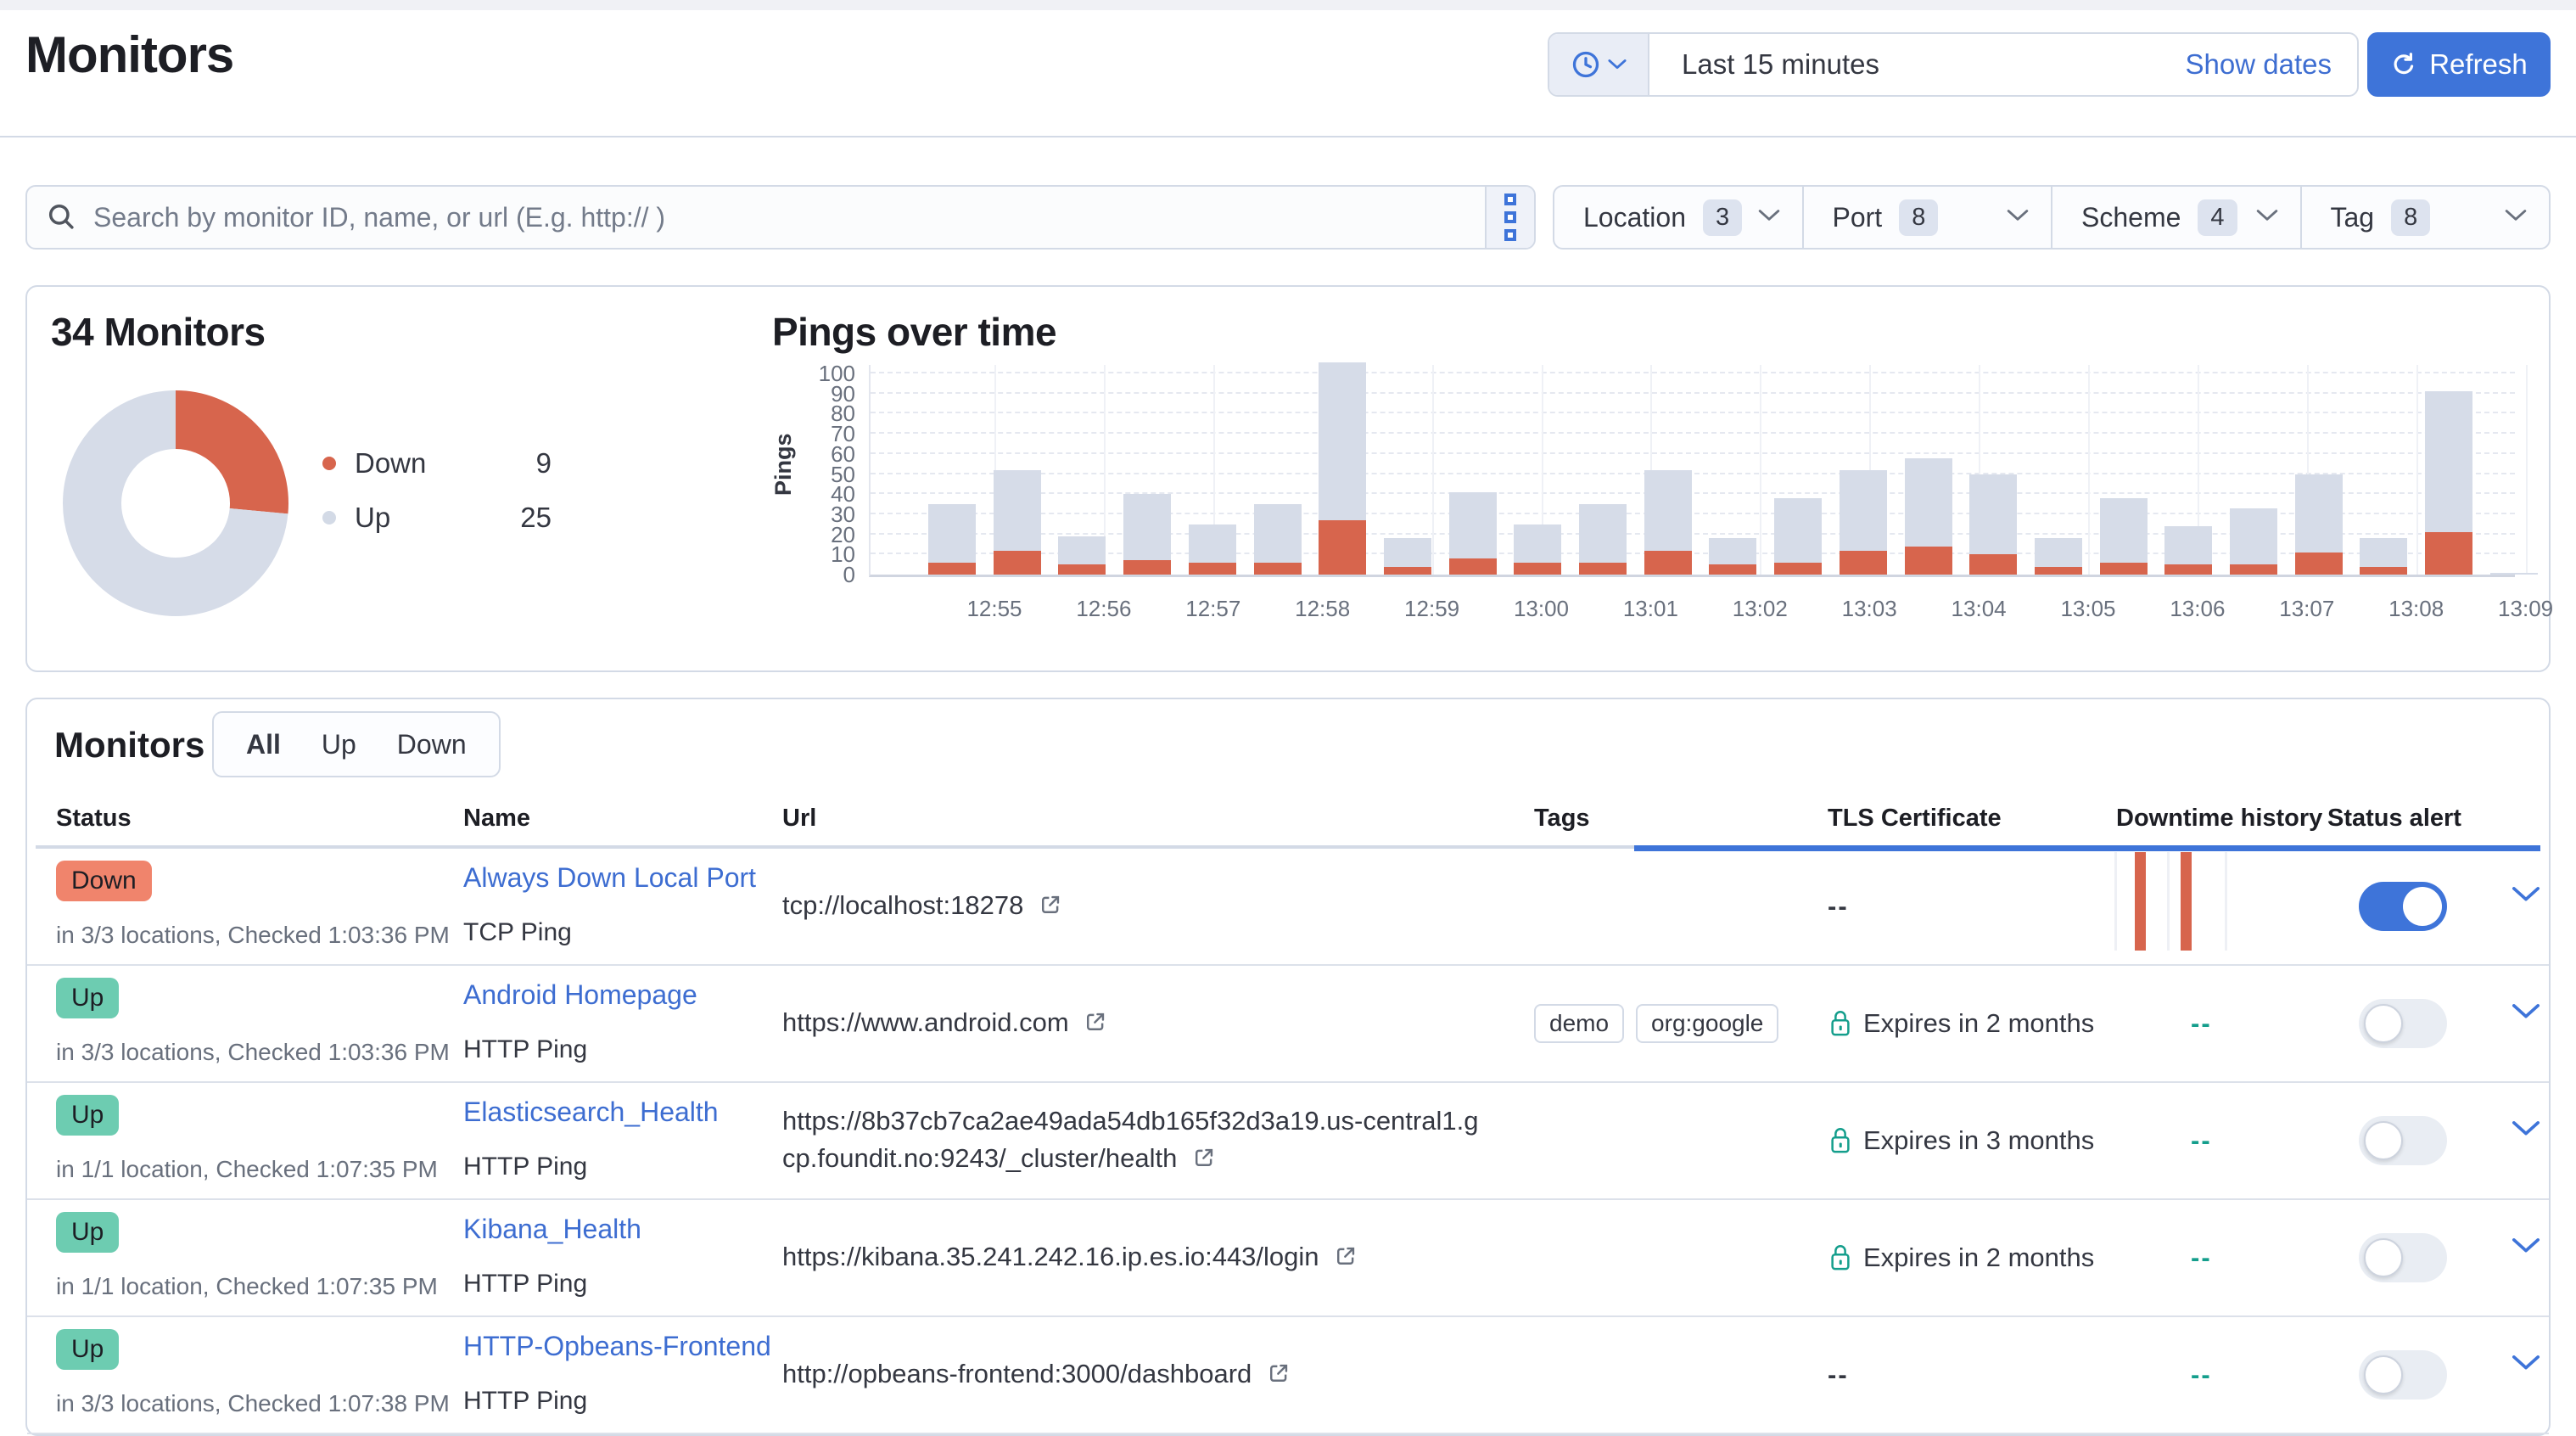  What do you see at coordinates (526, 1284) in the screenshot?
I see `monitor-type: HTTP Ping` at bounding box center [526, 1284].